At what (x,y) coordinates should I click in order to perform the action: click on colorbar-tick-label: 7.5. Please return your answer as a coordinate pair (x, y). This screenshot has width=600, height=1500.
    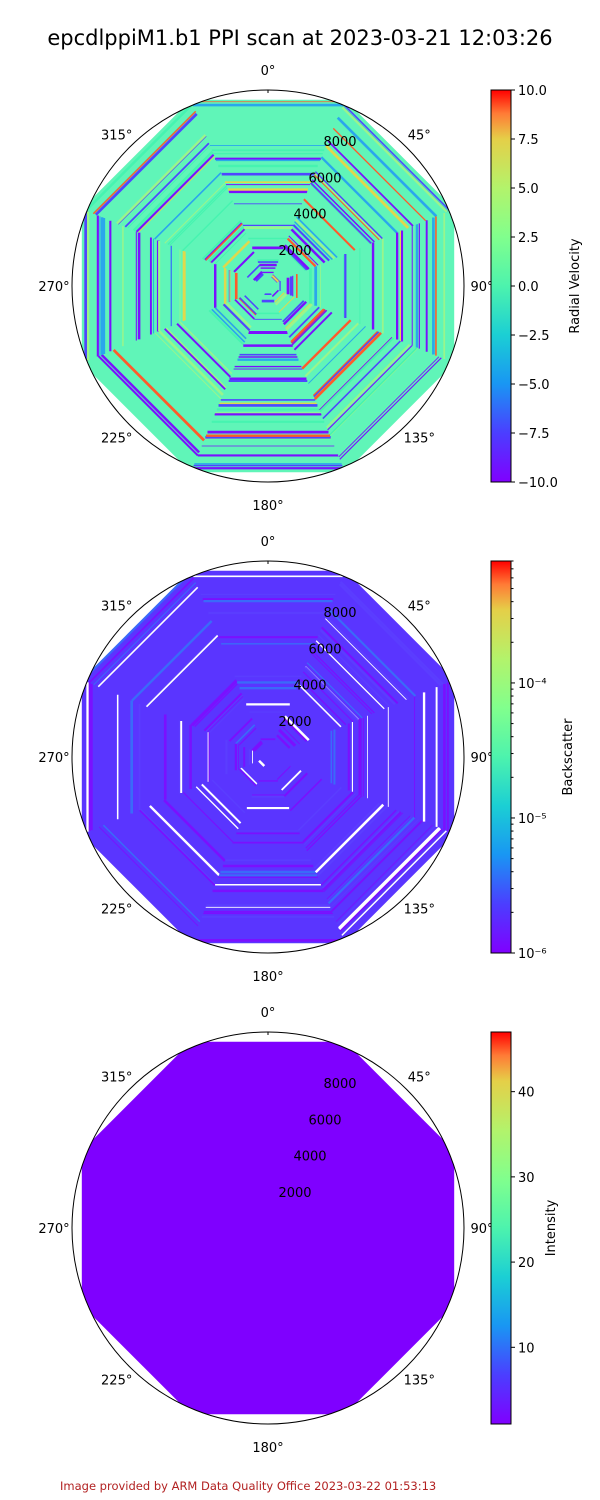
    Looking at the image, I should click on (528, 140).